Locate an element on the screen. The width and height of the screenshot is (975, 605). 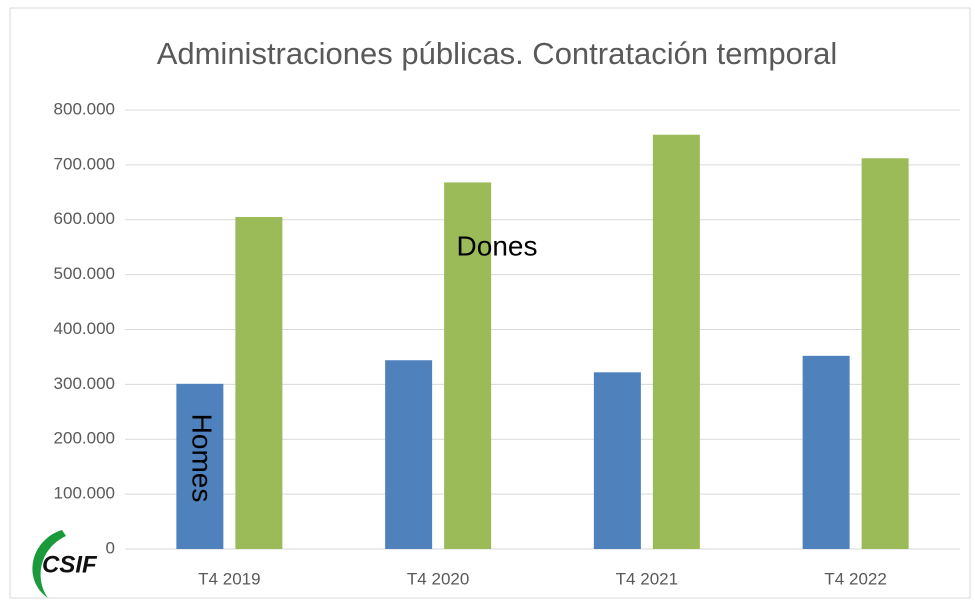
x-tick-label: T4 2021 is located at coordinates (647, 578).